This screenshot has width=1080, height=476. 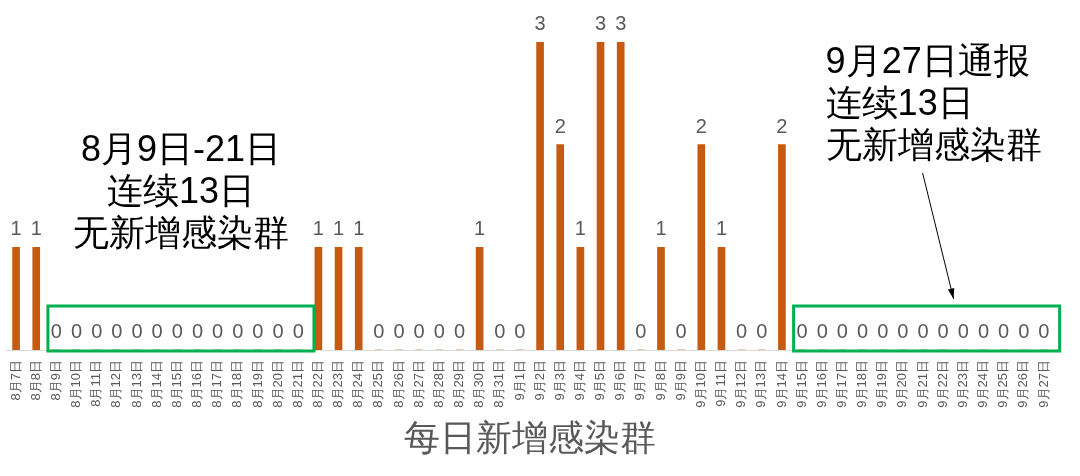 I want to click on x-tick-label: 9月15日, so click(x=801, y=384).